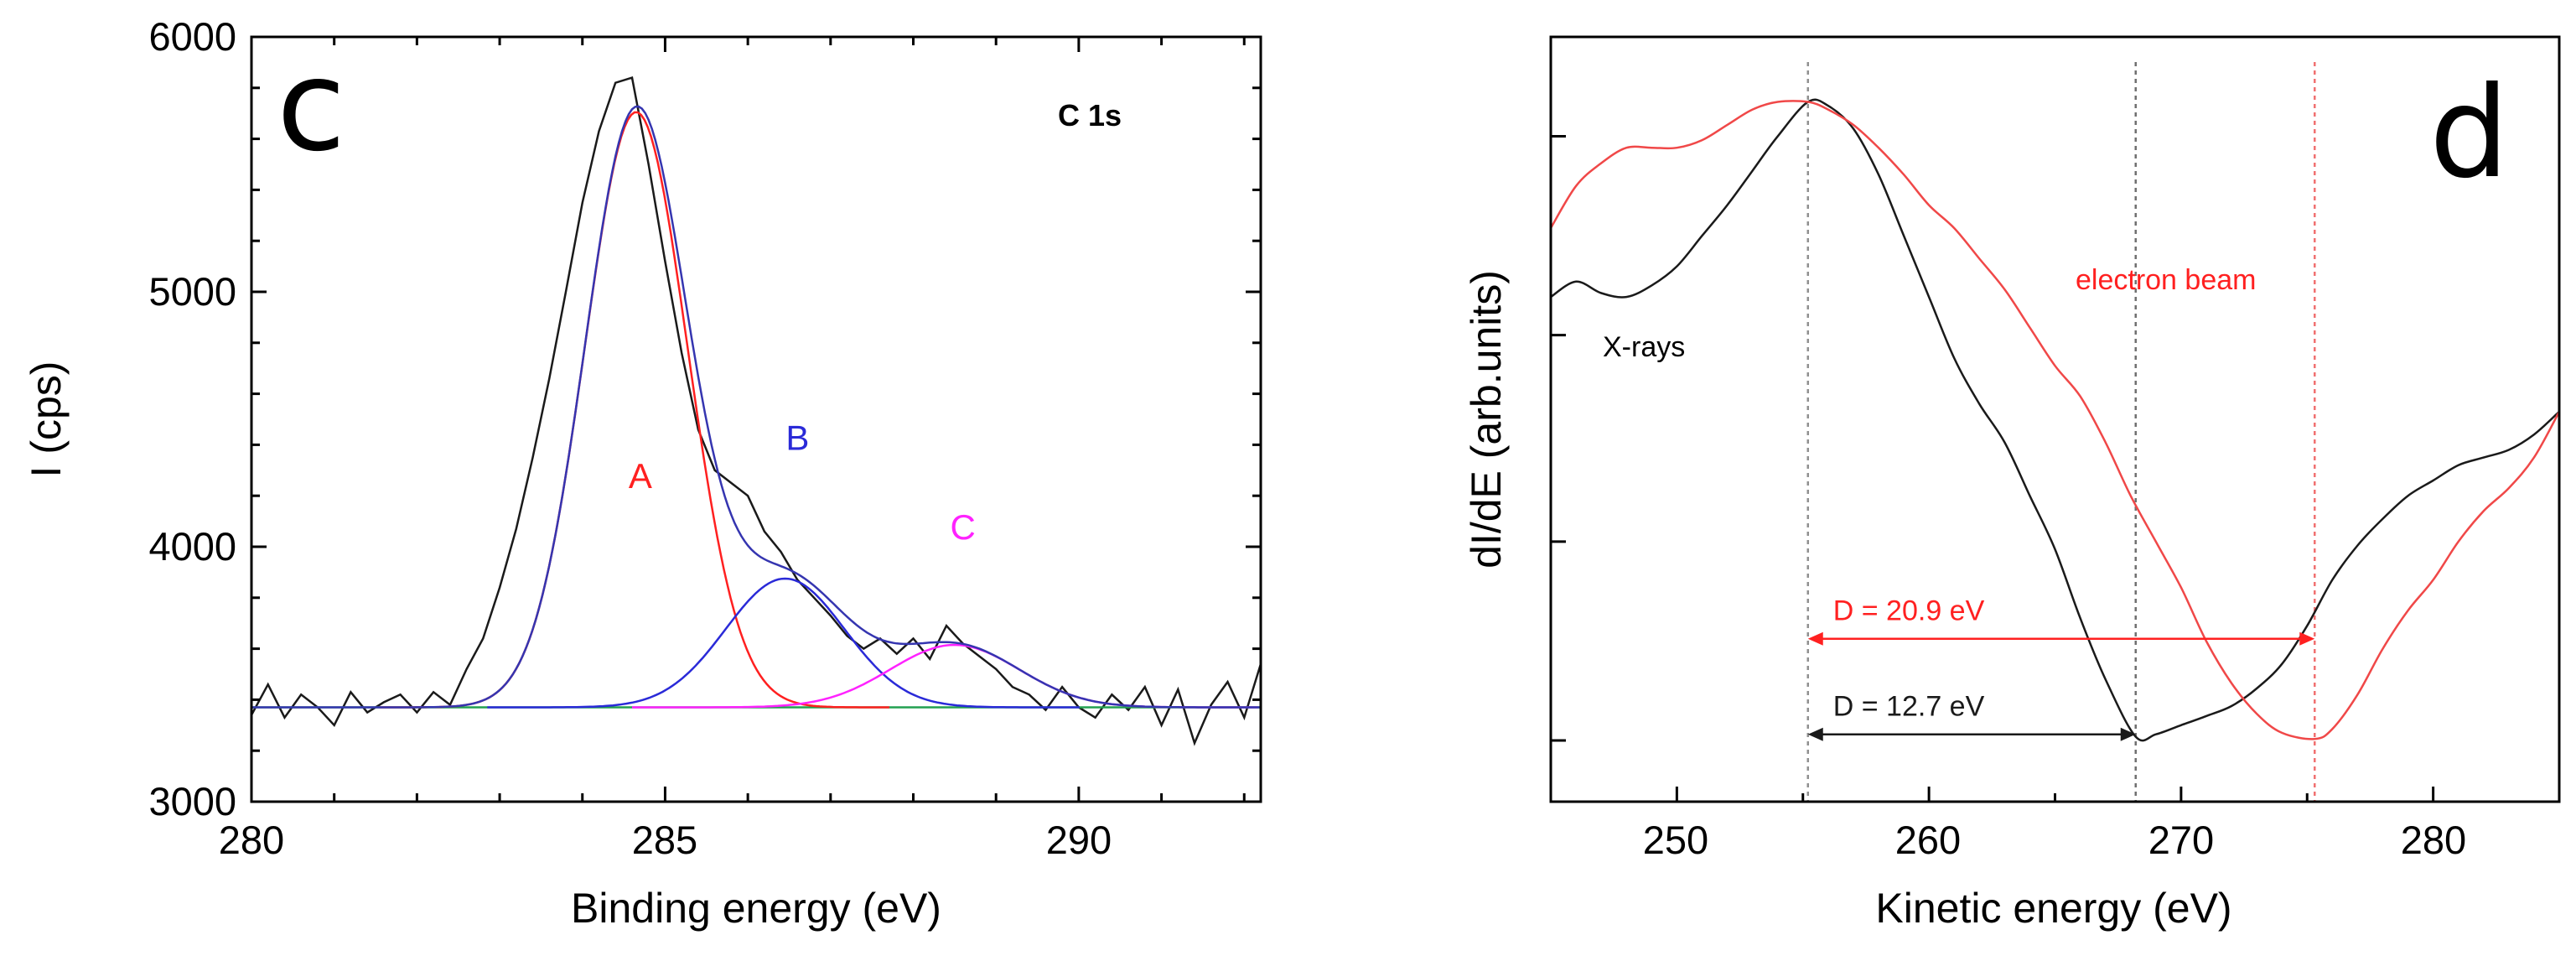 The width and height of the screenshot is (2576, 961). Describe the element at coordinates (46, 419) in the screenshot. I see `panel-c-y-axis-title: I (cps)` at that location.